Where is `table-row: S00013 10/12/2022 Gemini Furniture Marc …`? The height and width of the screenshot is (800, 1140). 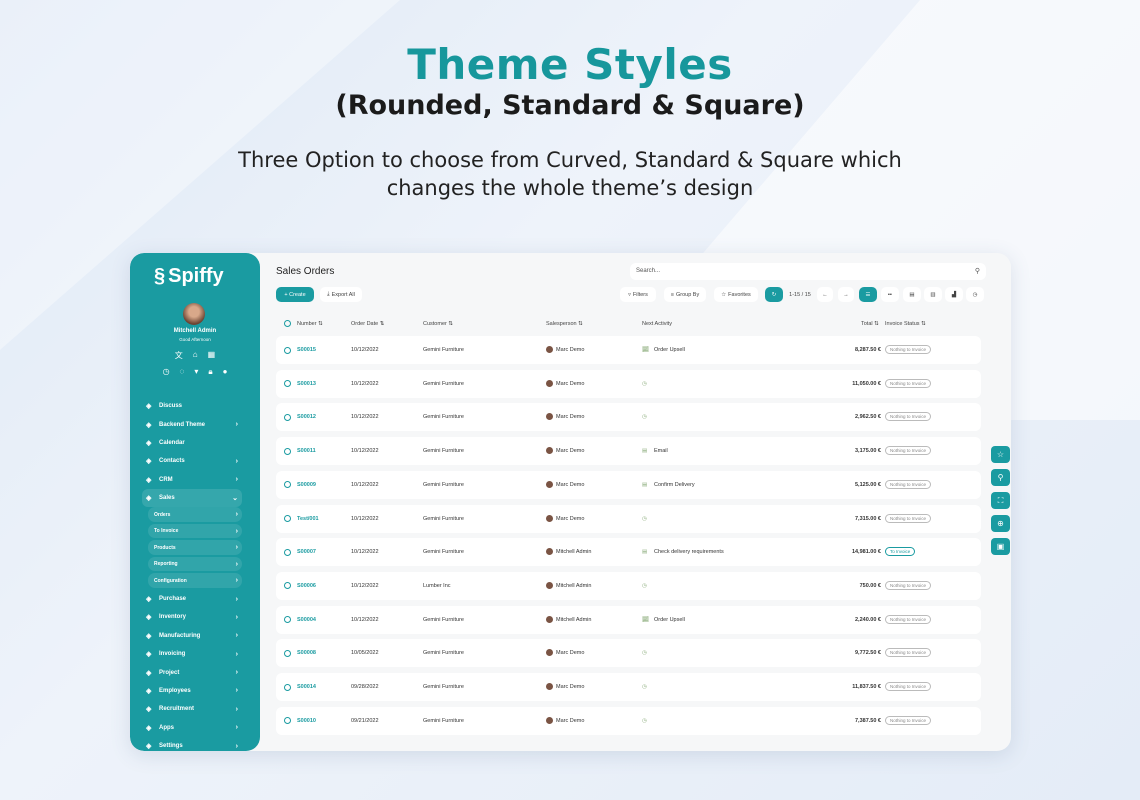 table-row: S00013 10/12/2022 Gemini Furniture Marc … is located at coordinates (628, 383).